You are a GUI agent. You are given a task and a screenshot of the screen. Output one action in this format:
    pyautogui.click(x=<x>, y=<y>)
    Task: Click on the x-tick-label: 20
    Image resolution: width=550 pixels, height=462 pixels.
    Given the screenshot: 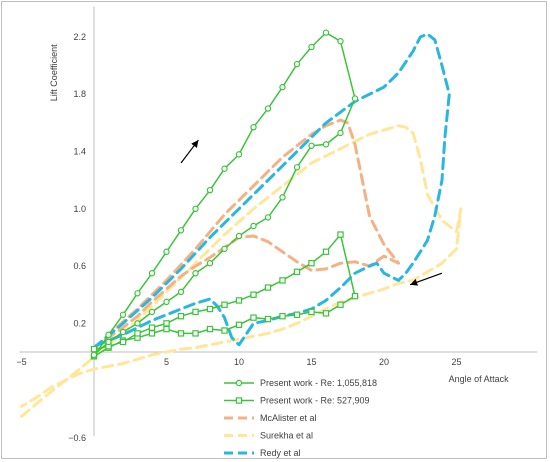 What is the action you would take?
    pyautogui.click(x=384, y=362)
    